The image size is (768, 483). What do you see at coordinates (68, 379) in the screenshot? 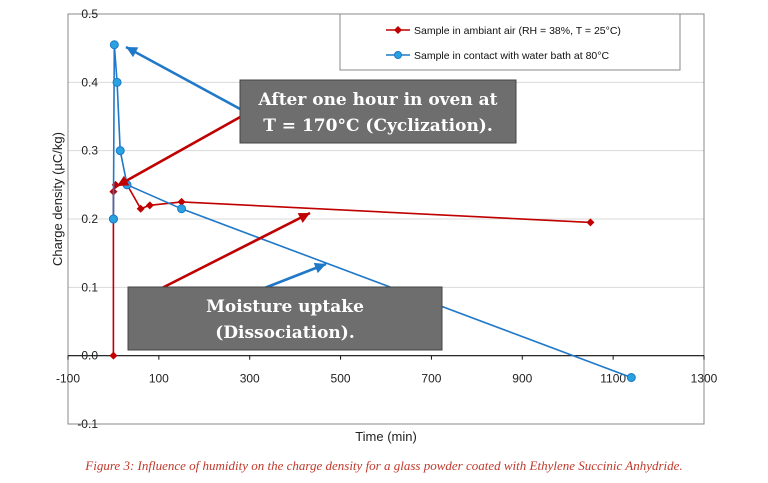
I see `x-tick-label: -100` at bounding box center [68, 379].